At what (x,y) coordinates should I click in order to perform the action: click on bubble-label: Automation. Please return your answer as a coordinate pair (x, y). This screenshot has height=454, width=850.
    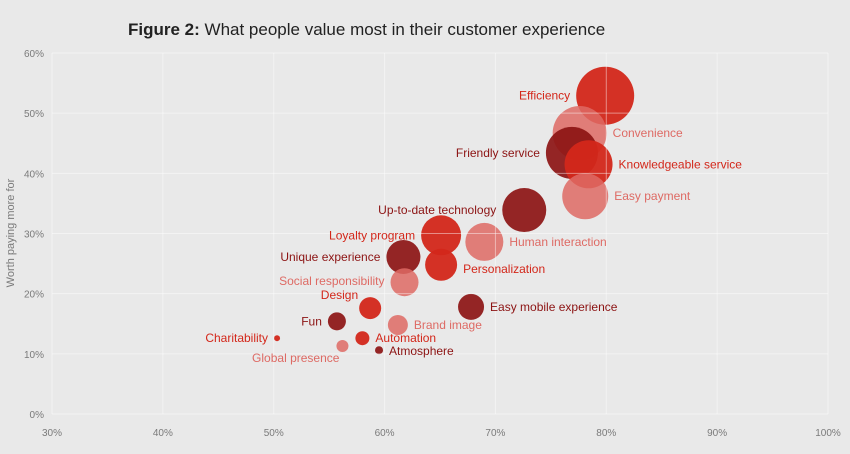
    Looking at the image, I should click on (405, 338).